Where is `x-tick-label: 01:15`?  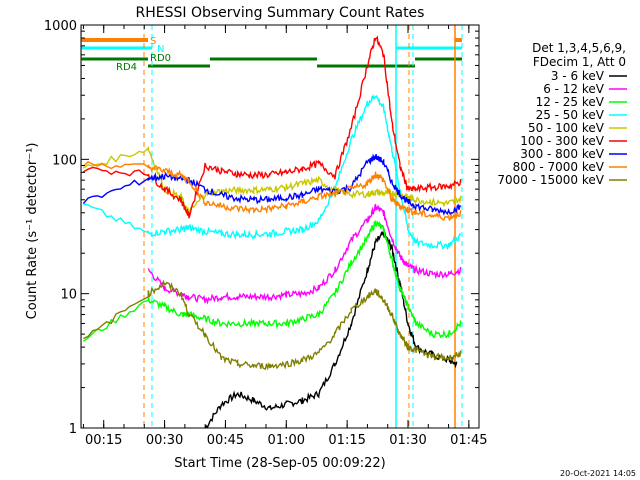
x-tick-label: 01:15 is located at coordinates (346, 440).